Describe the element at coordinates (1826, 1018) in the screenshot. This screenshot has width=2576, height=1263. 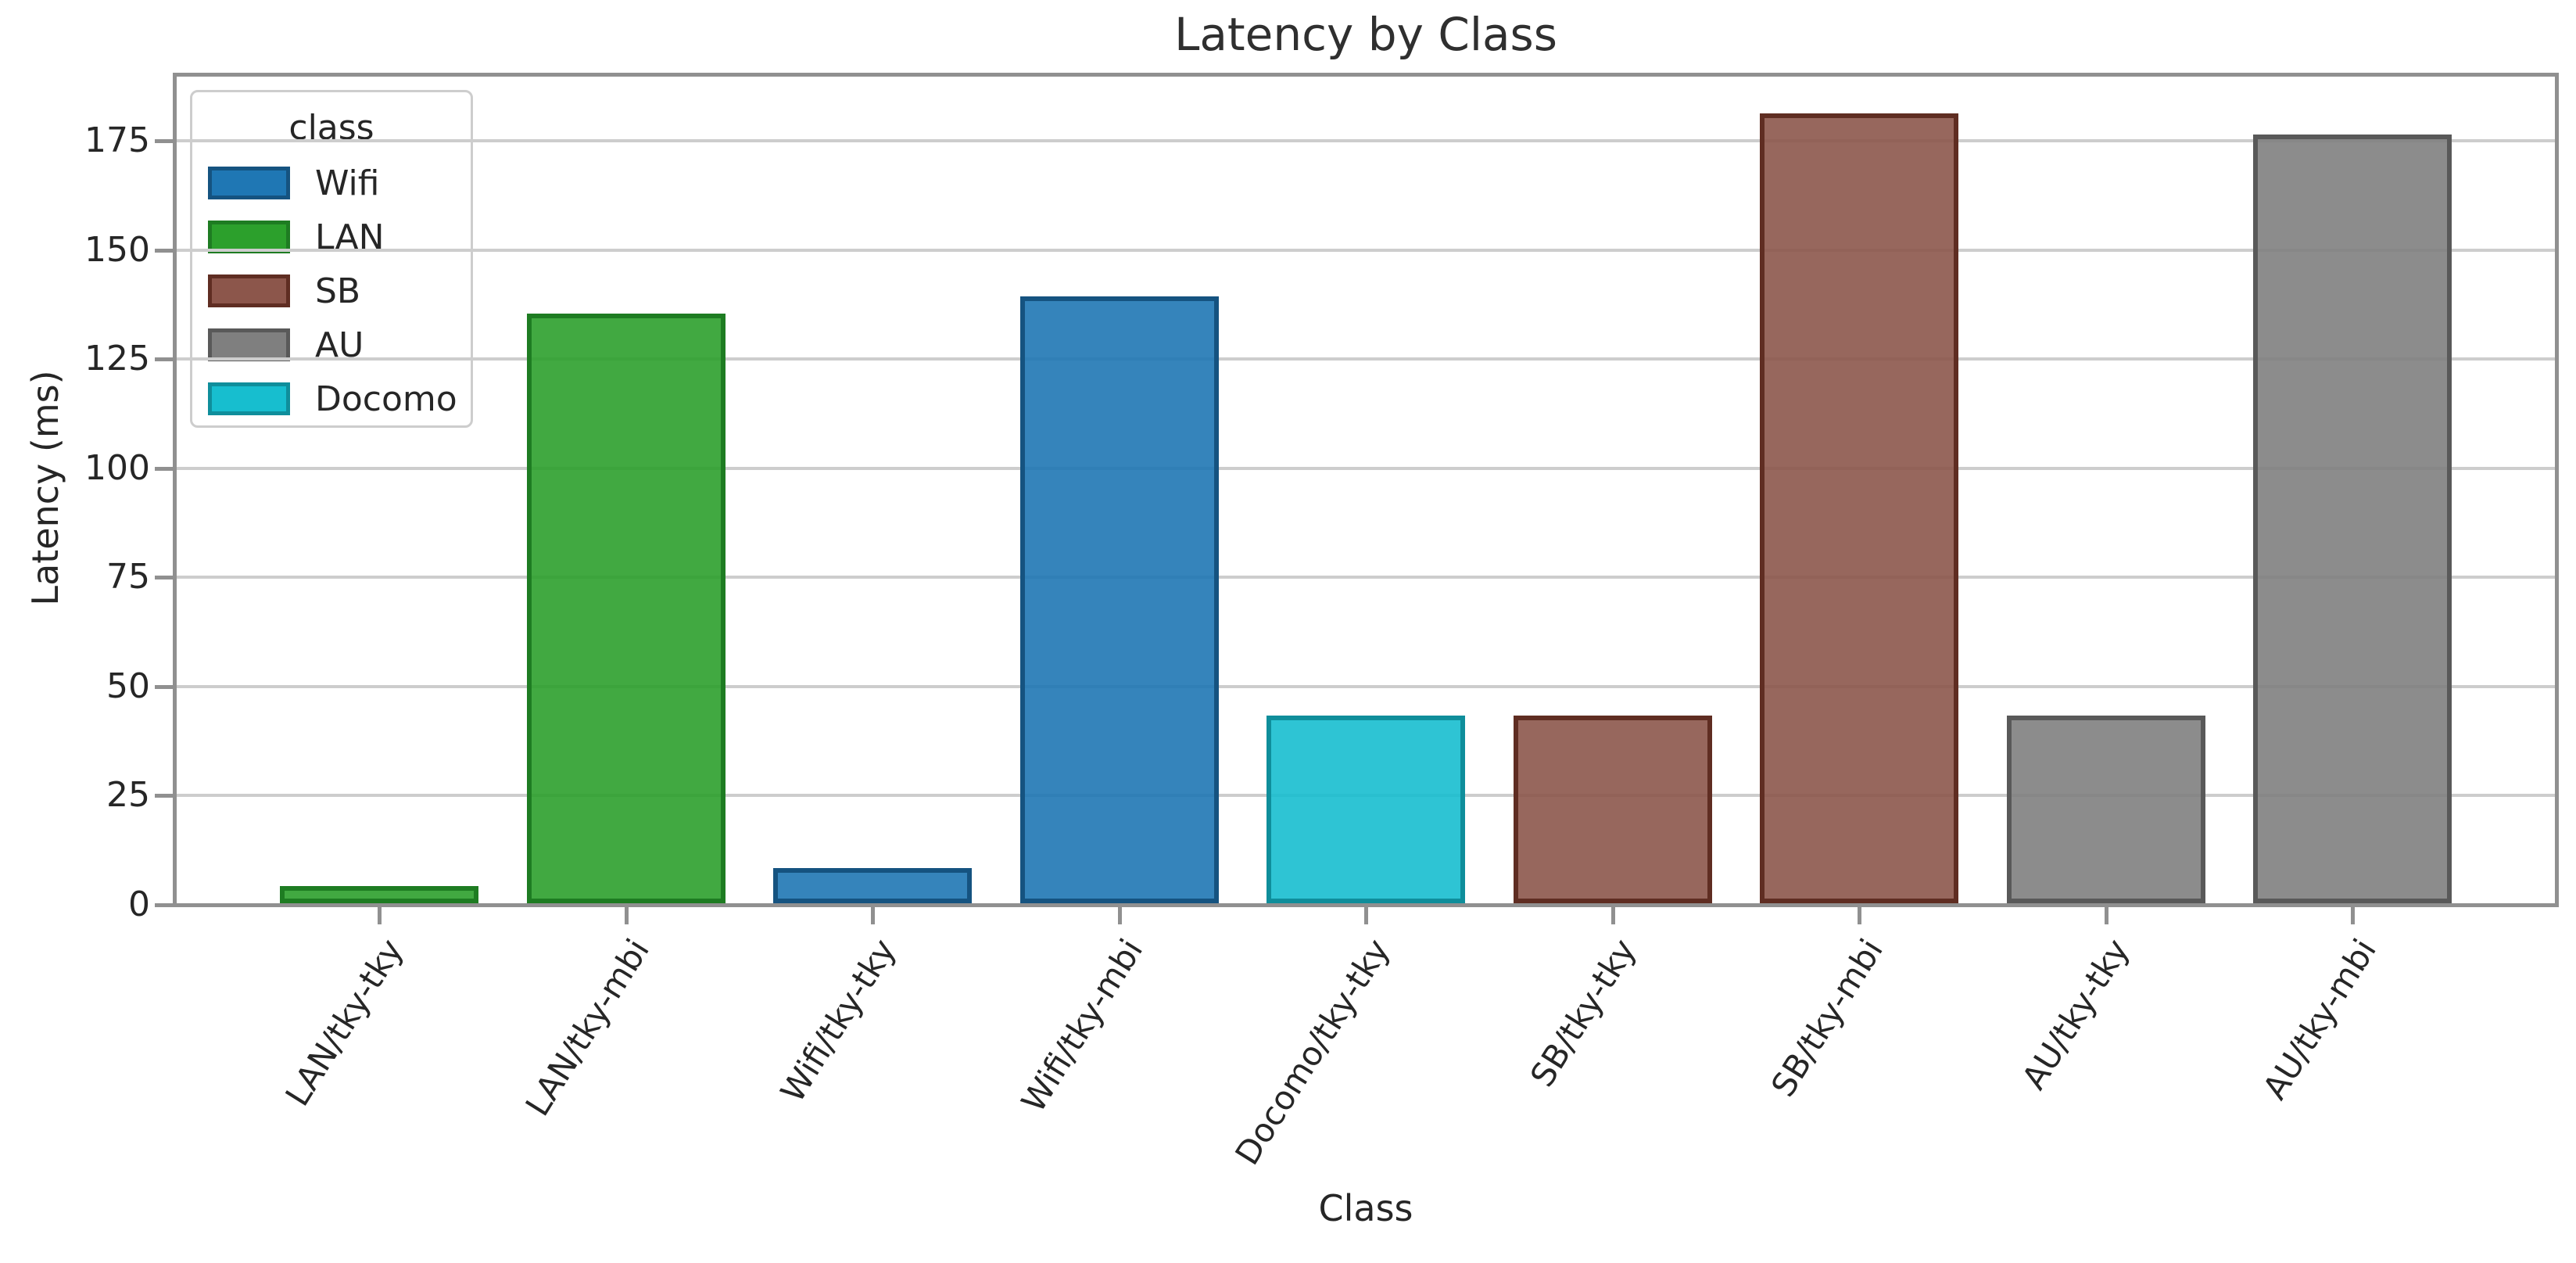
I see `x-tick-label: SB/tky-mbi` at that location.